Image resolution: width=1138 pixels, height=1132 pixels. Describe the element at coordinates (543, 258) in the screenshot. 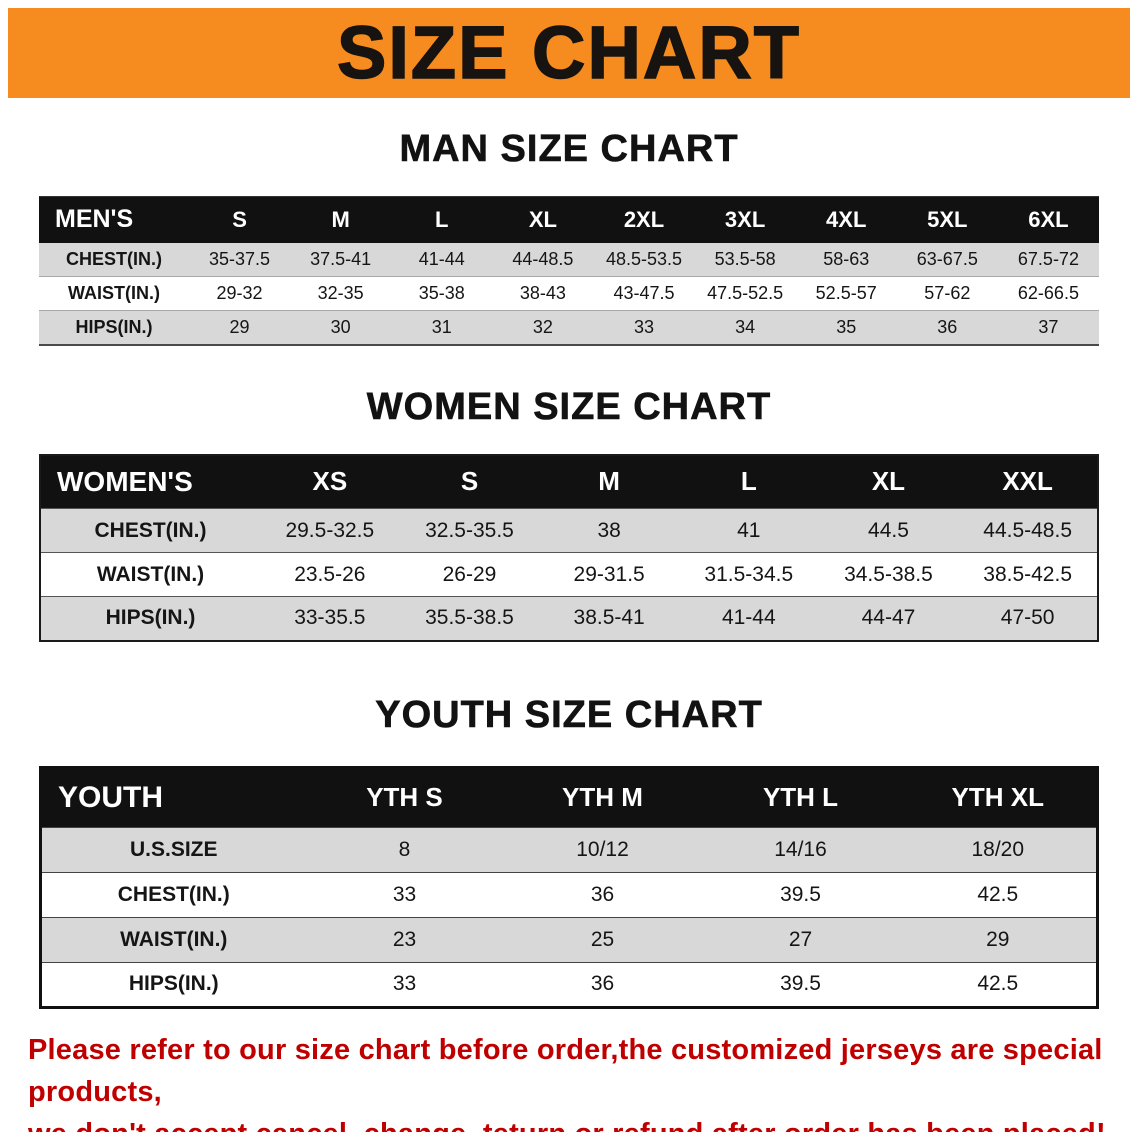

I see `value-cell: 44-48.5` at that location.